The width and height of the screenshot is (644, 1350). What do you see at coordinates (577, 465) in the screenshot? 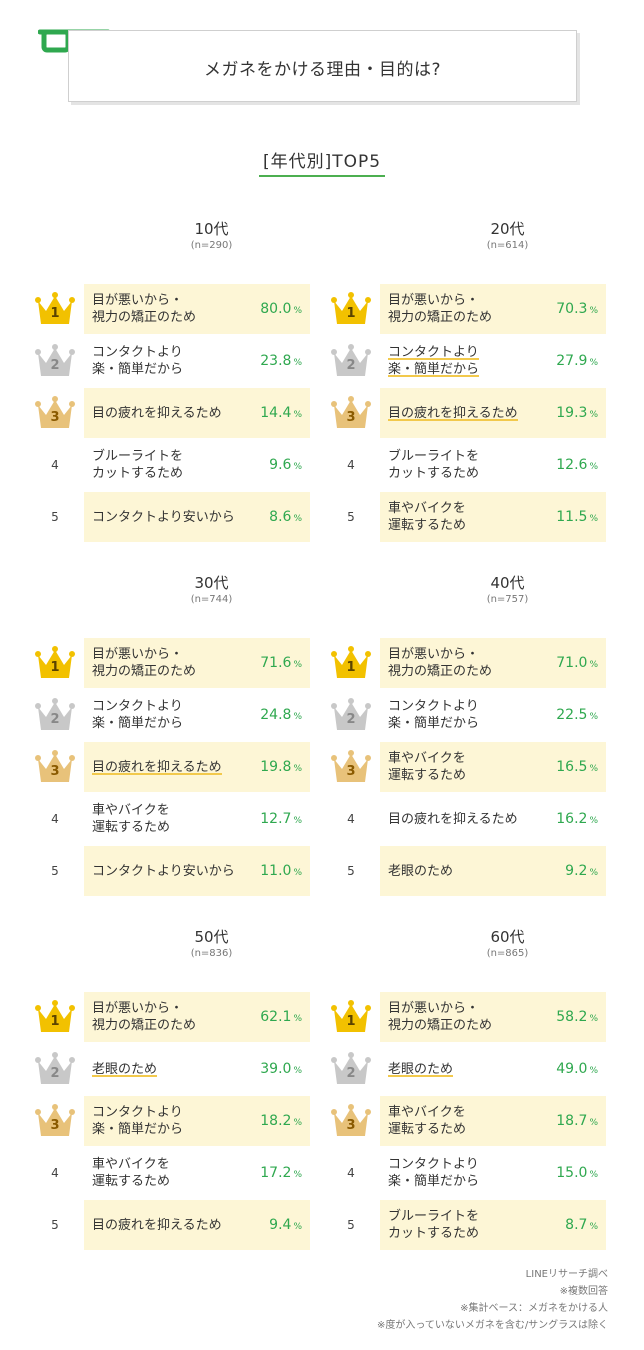
I see `percentage-value: 12.6%` at bounding box center [577, 465].